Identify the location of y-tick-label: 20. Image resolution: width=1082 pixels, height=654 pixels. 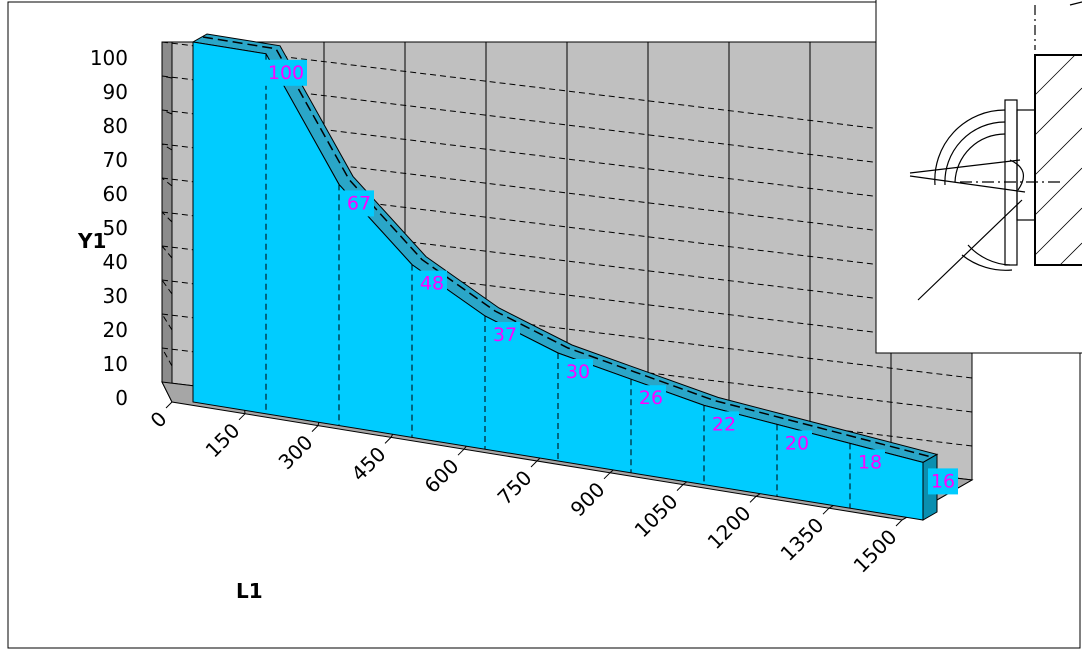
(115, 330).